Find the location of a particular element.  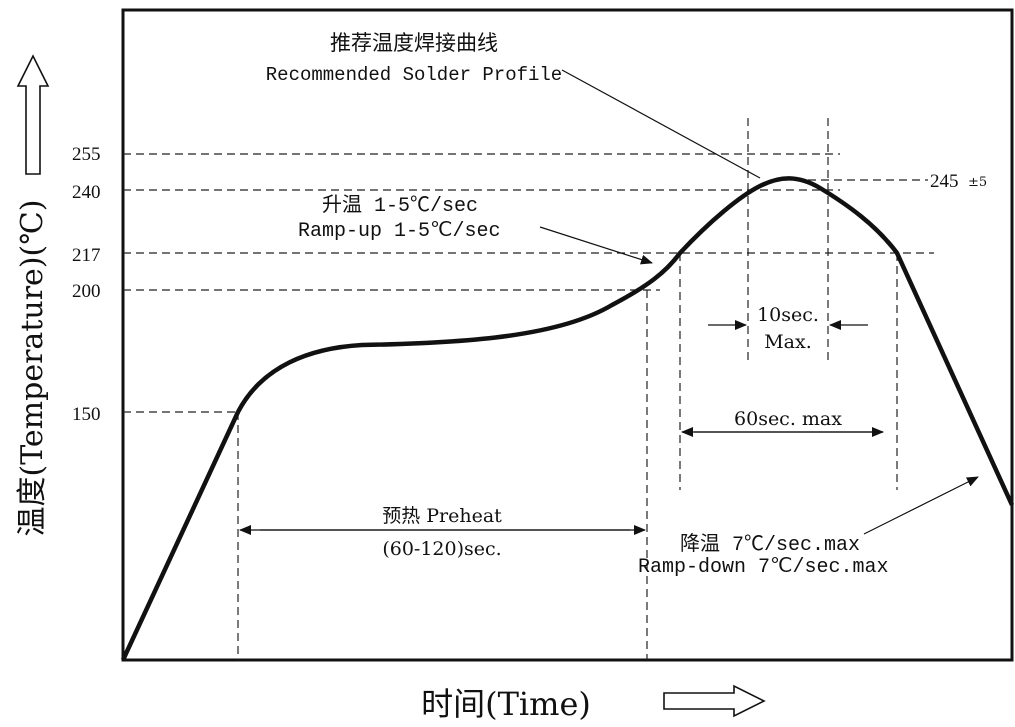

ramp-down-label-english: Ramp-down 7℃/sec.max is located at coordinates (763, 567).